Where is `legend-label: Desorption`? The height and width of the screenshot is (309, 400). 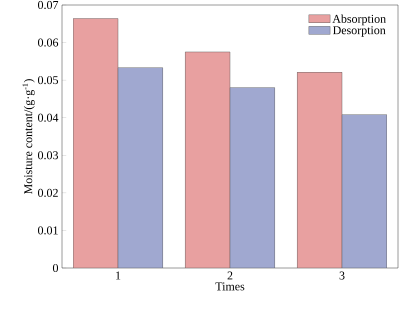
legend-label: Desorption is located at coordinates (359, 31).